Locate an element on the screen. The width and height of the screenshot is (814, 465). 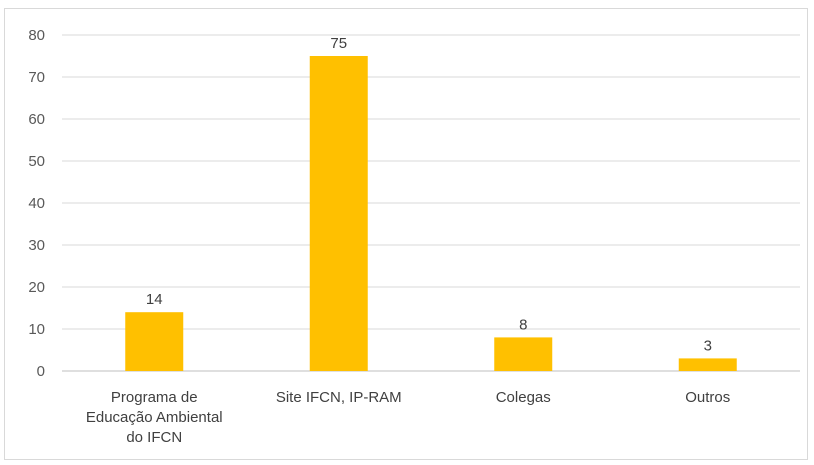
data-label: 14 is located at coordinates (154, 299).